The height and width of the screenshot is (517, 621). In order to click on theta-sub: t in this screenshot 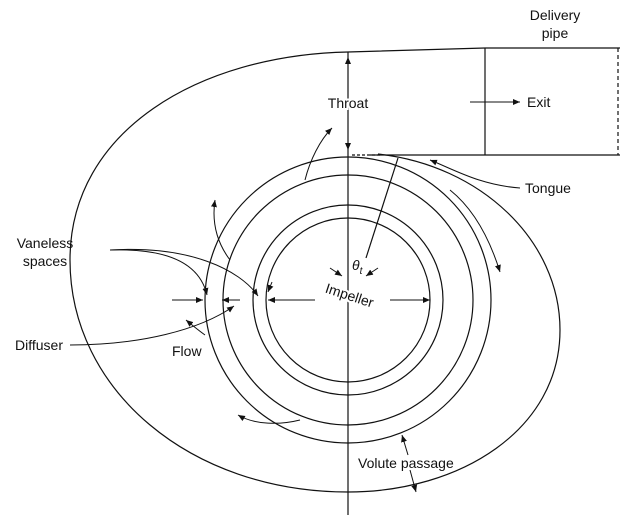, I will do `click(362, 271)`.